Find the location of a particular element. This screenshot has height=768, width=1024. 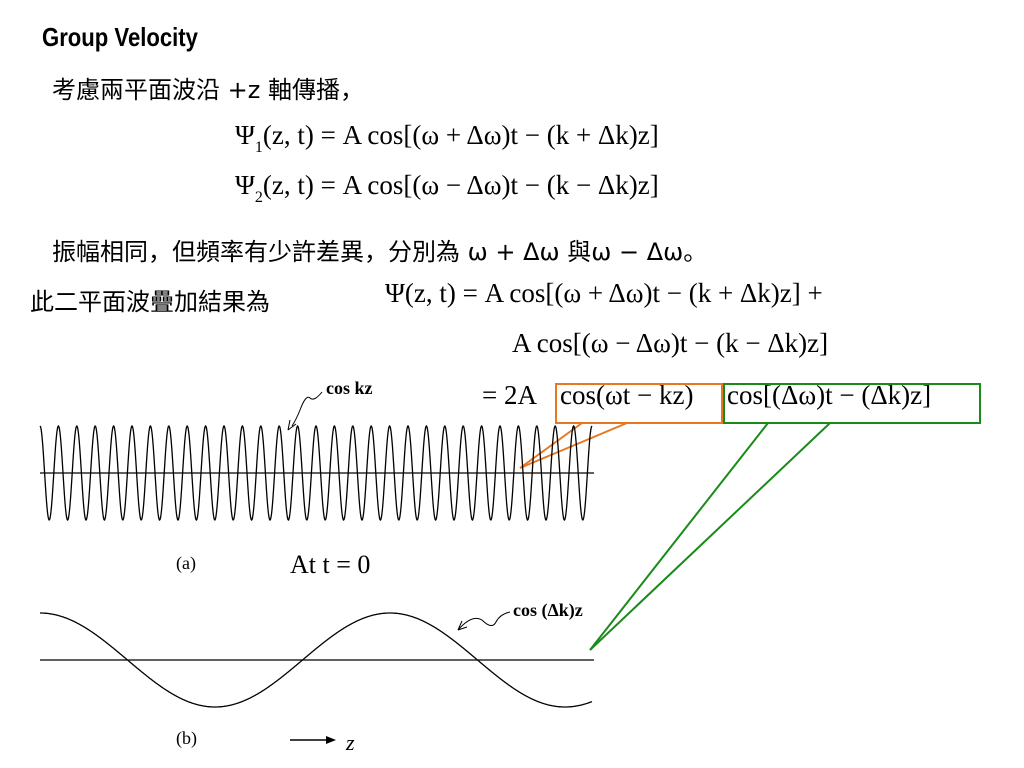

time-note: At t = 0 is located at coordinates (330, 564).